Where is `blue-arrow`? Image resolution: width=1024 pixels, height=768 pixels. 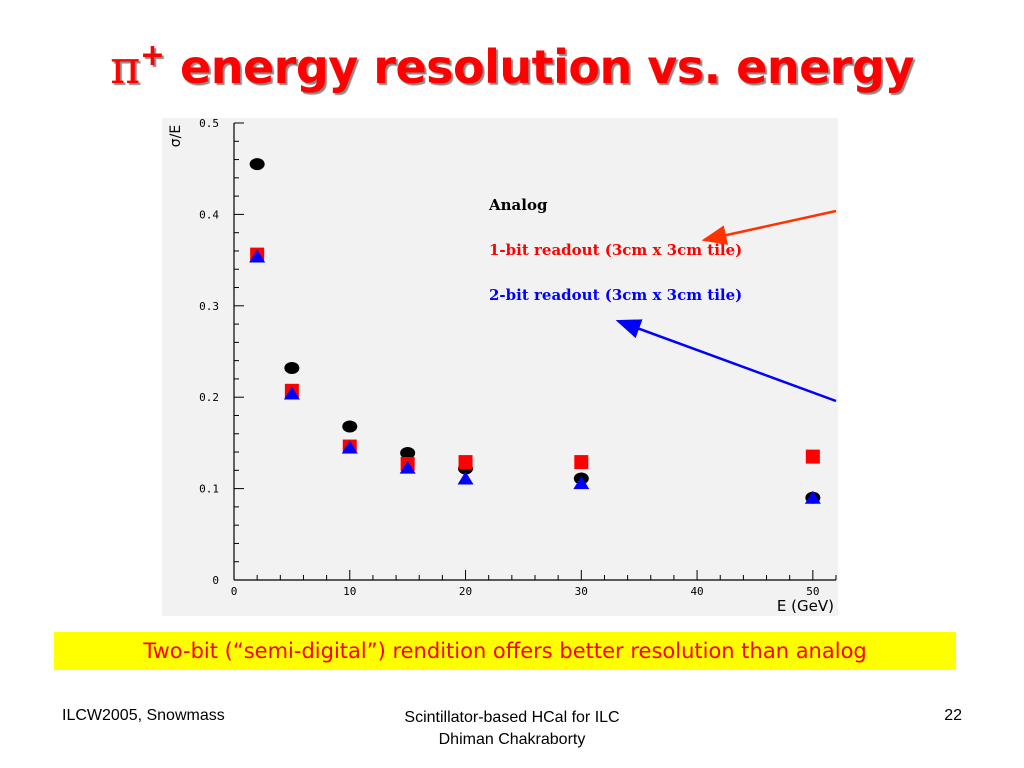 blue-arrow is located at coordinates (726, 361).